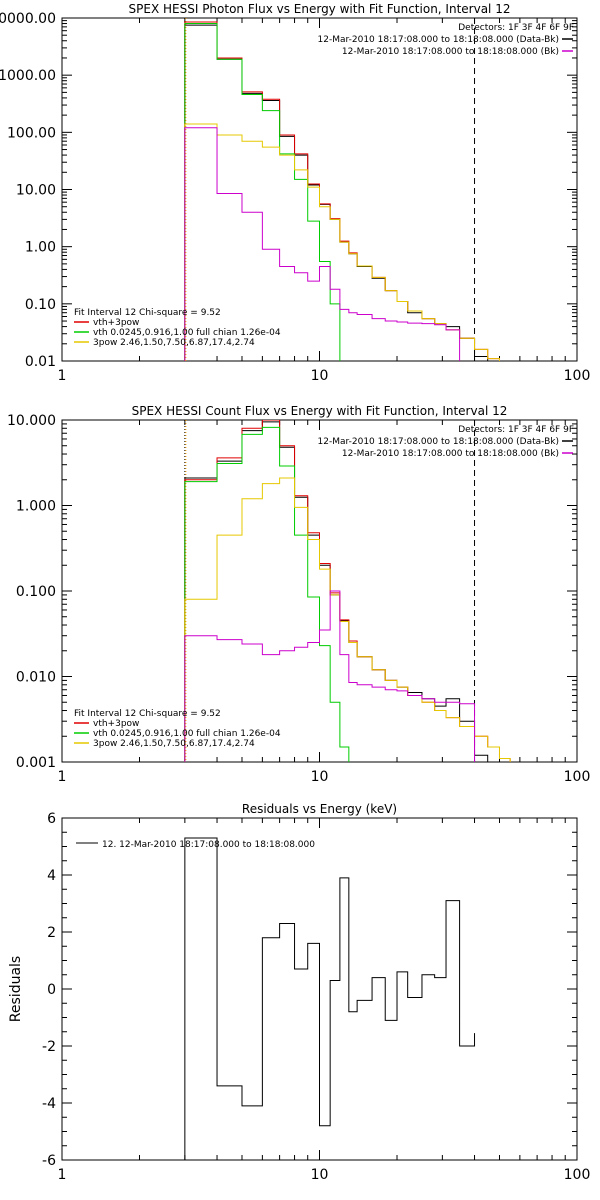  Describe the element at coordinates (51, 819) in the screenshot. I see `y-tick-label: 6` at that location.